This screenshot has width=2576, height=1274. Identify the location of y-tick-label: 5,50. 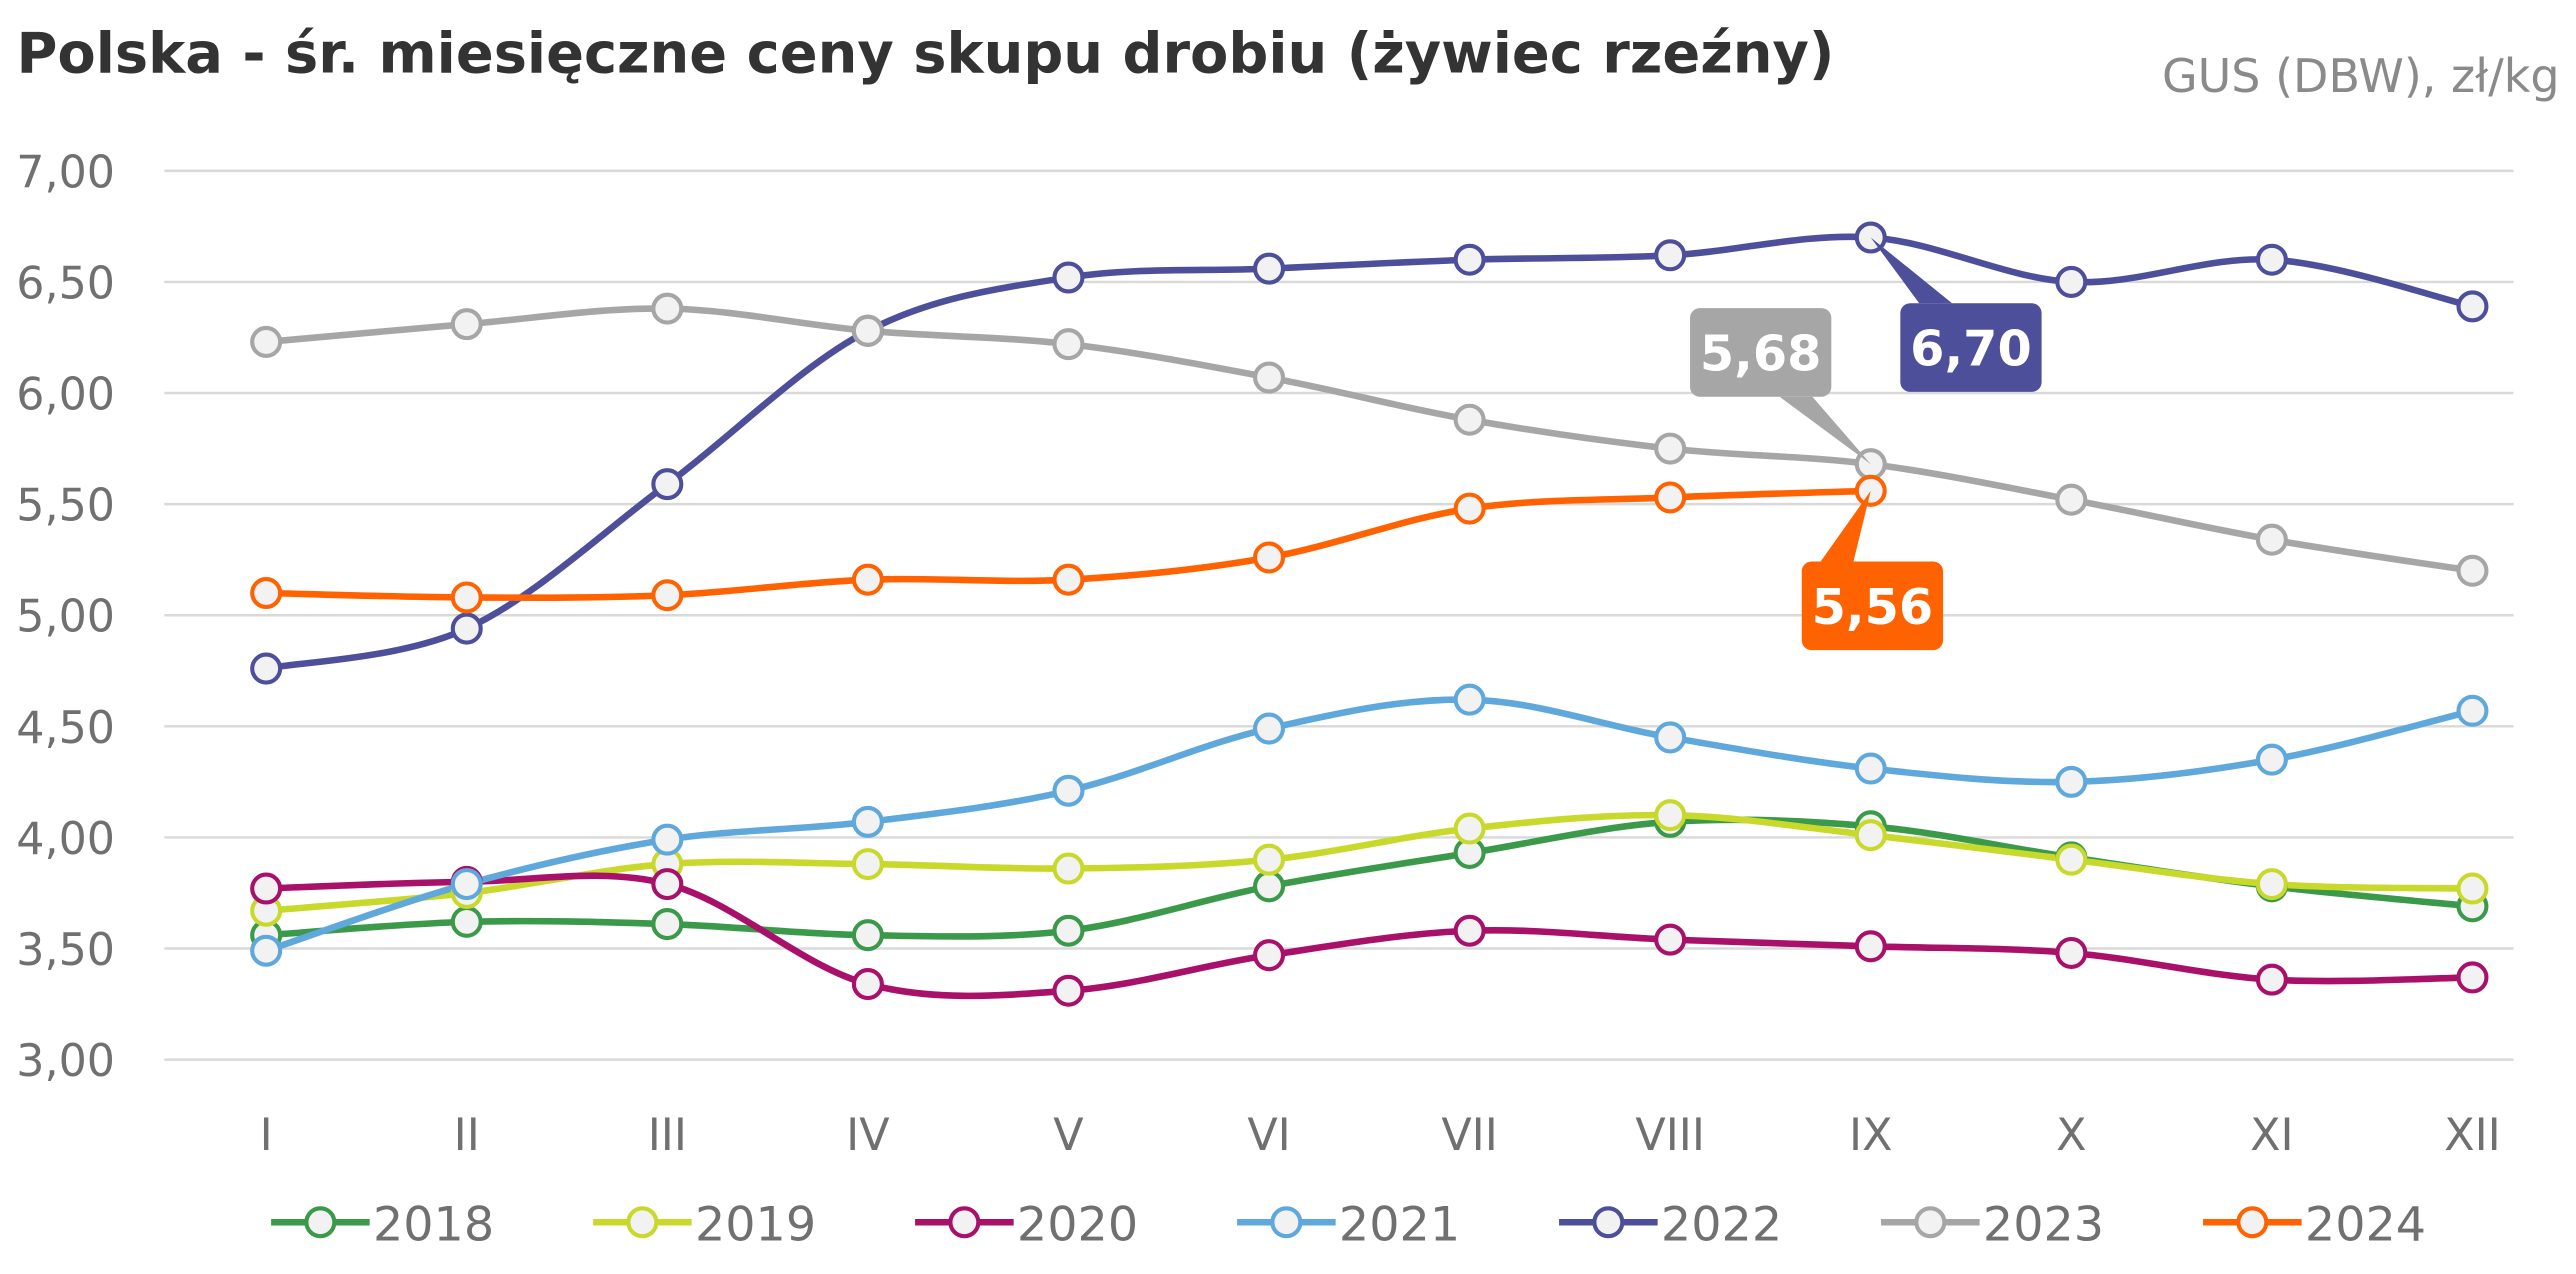
(65, 506).